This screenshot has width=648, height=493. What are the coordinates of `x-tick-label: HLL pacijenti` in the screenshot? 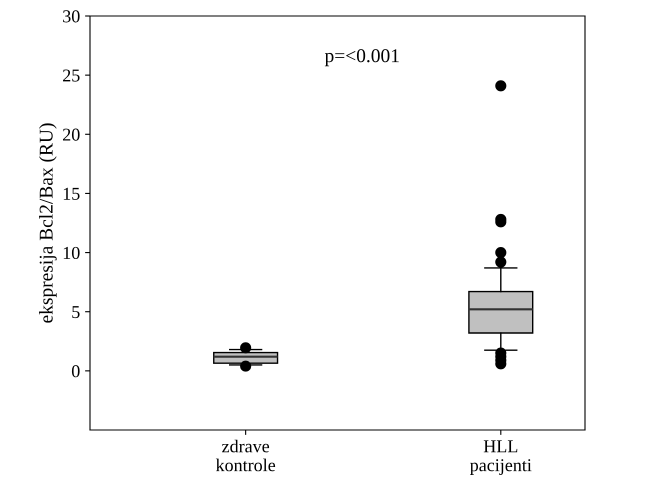 It's located at (501, 457).